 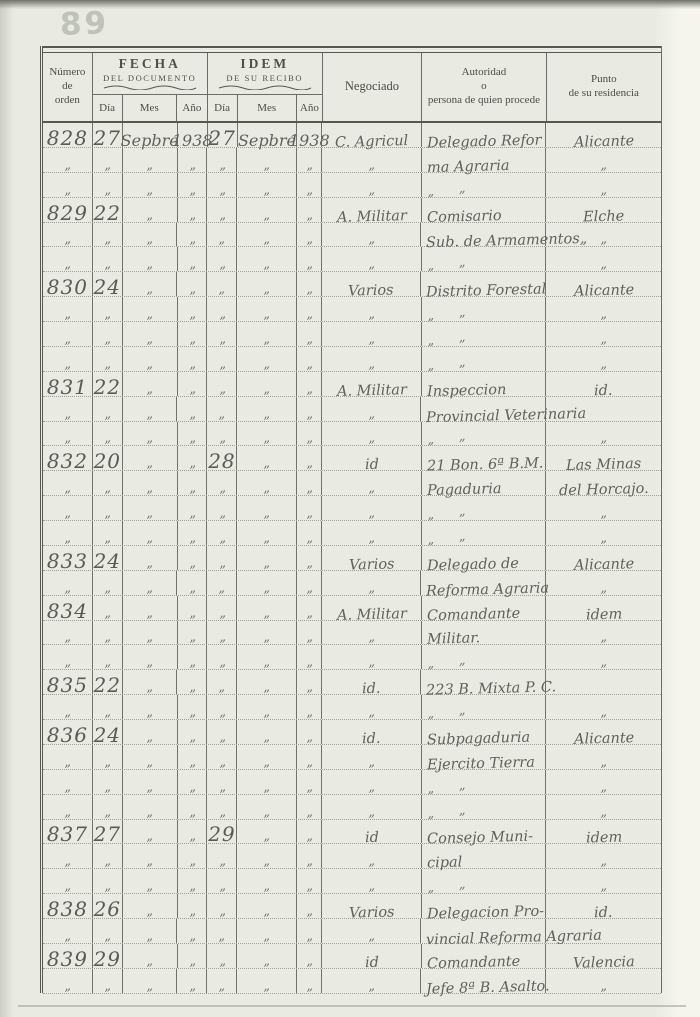 What do you see at coordinates (67, 734) in the screenshot?
I see `handwritten-entry: 836` at bounding box center [67, 734].